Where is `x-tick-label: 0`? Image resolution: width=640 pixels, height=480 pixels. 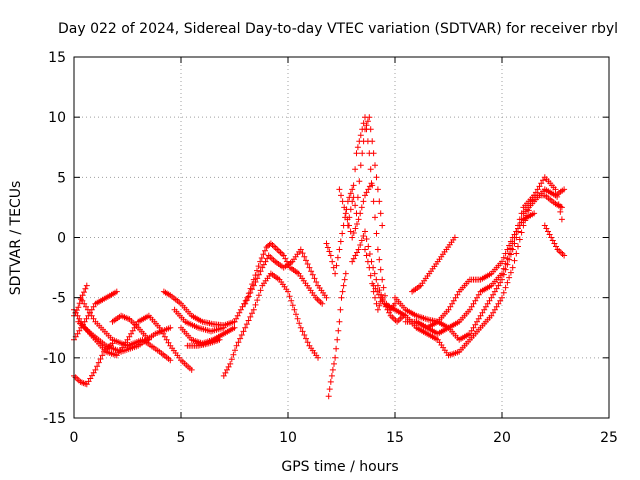 x-tick-label: 0 is located at coordinates (74, 438).